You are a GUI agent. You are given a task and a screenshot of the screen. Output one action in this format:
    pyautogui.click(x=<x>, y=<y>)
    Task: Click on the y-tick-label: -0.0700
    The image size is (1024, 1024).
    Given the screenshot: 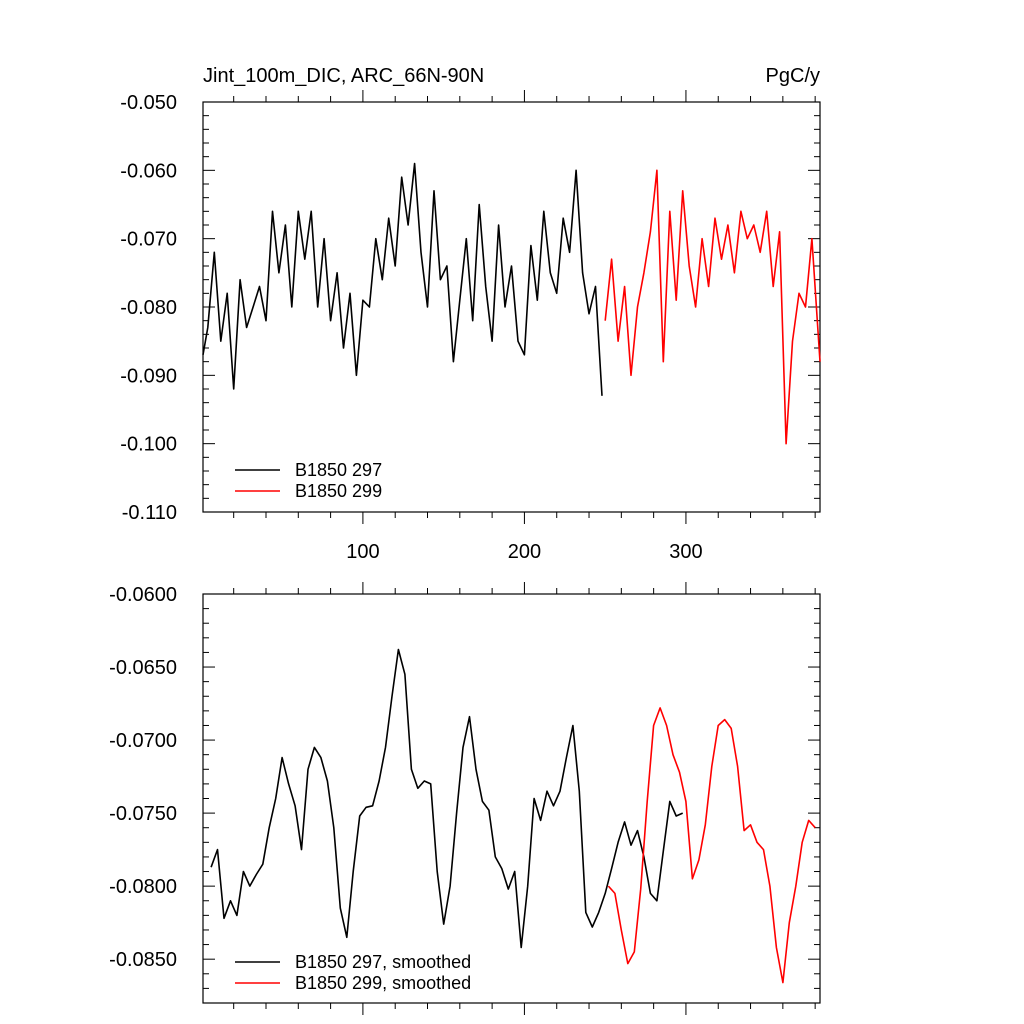 What is the action you would take?
    pyautogui.click(x=143, y=741)
    